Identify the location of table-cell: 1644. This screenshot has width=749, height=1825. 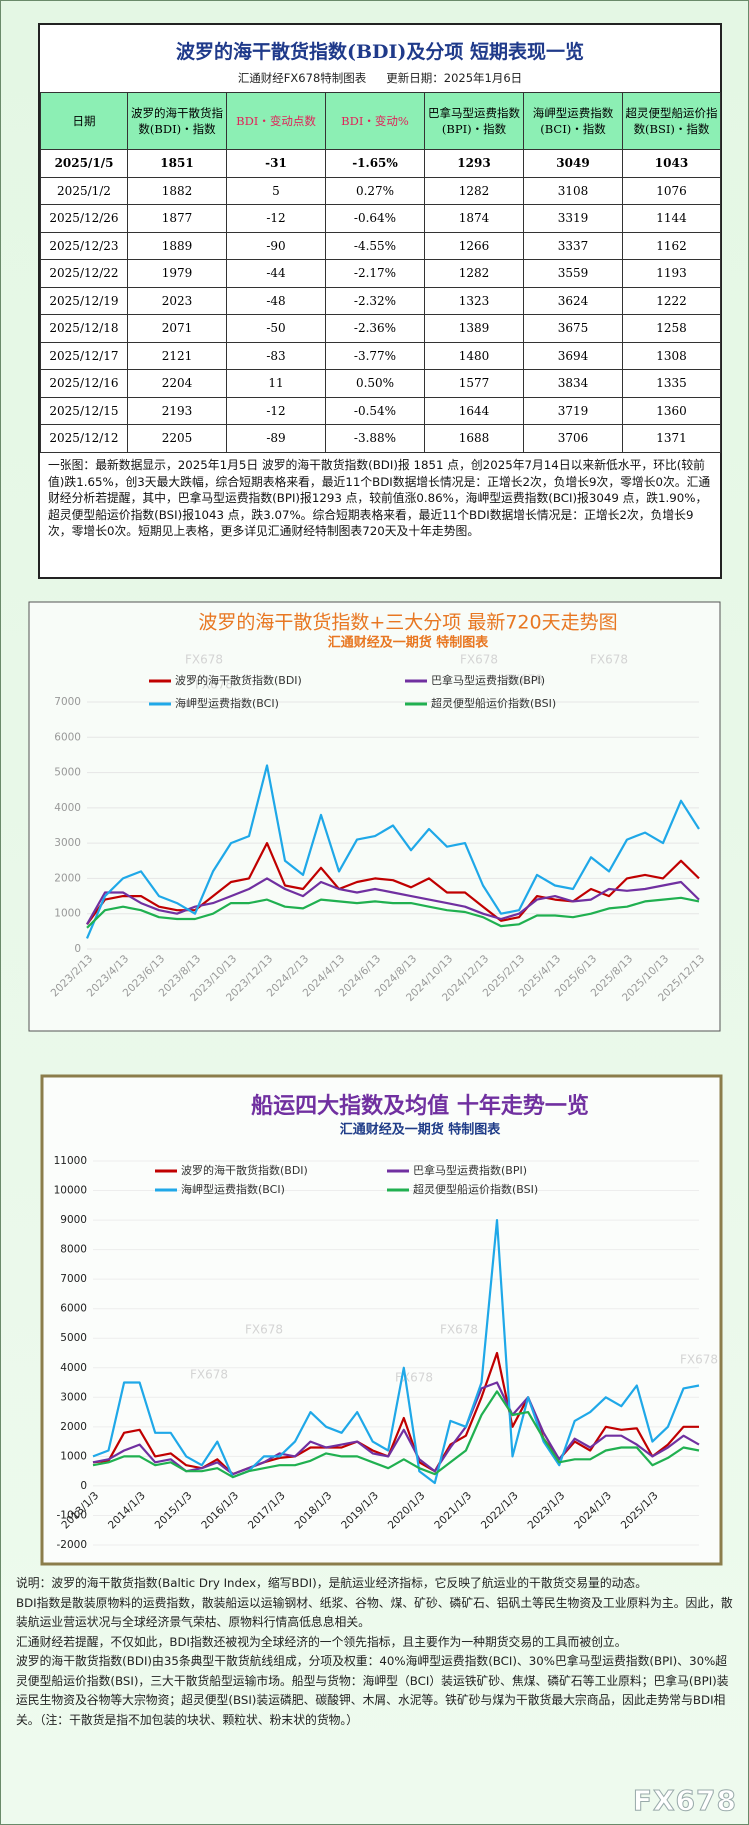
(474, 410).